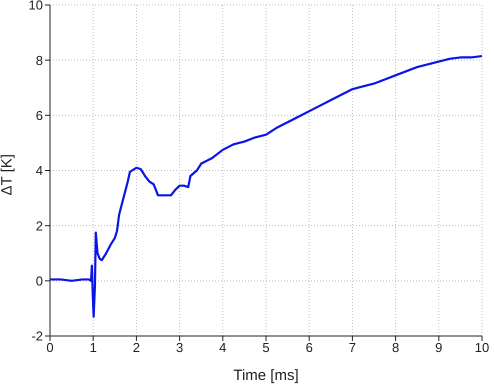 The width and height of the screenshot is (494, 384). Describe the element at coordinates (266, 375) in the screenshot. I see `x-axis-title: Time [ms]` at that location.